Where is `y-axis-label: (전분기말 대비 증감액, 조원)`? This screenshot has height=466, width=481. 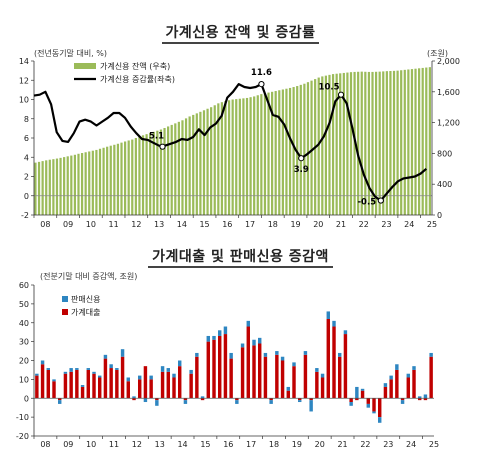
y-axis-label: (전분기말 대비 증감액, 조원) is located at coordinates (88, 276).